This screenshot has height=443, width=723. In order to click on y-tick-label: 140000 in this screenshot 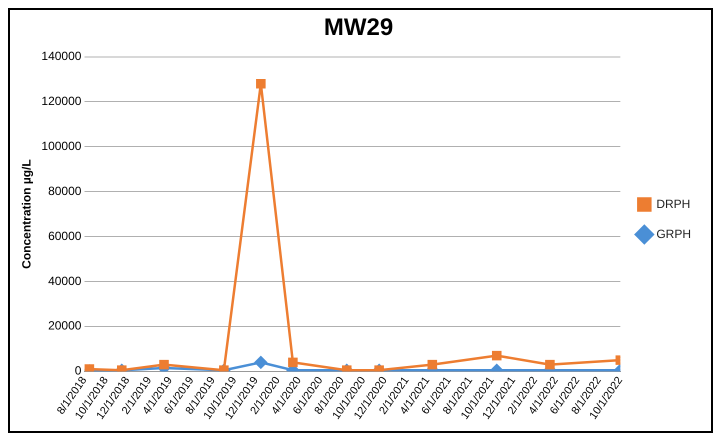, I will do `click(61, 56)`.